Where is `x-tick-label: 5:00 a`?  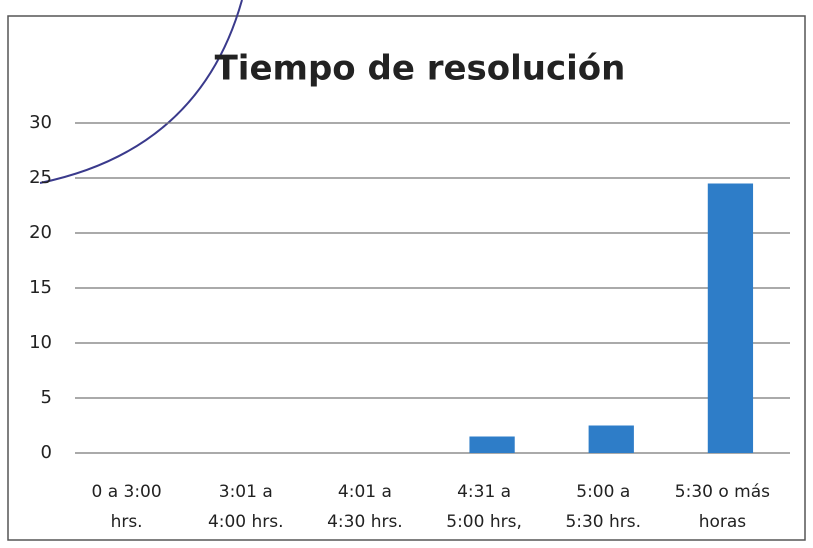
x-tick-label: 5:00 a is located at coordinates (603, 492).